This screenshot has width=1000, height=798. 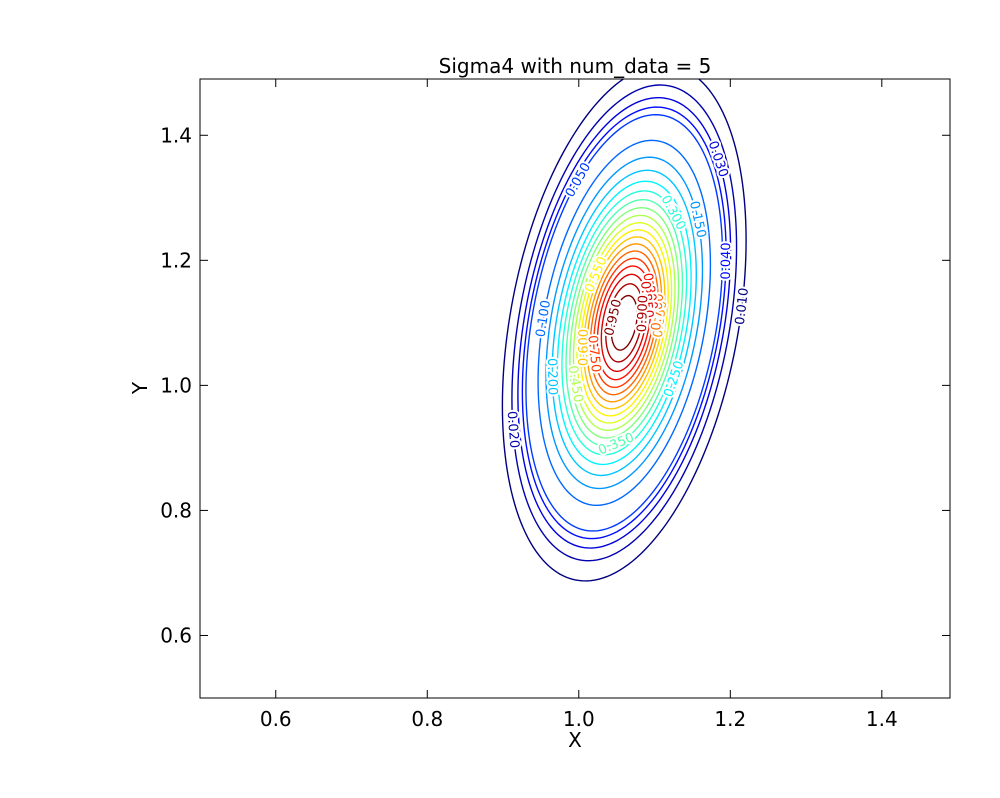 What do you see at coordinates (593, 354) in the screenshot?
I see `contour-label: 0.750` at bounding box center [593, 354].